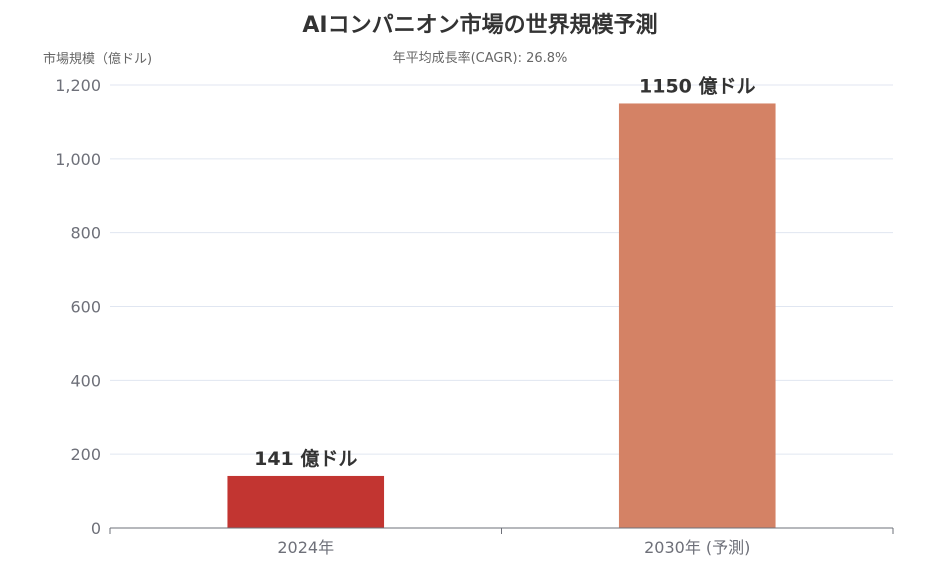 This screenshot has height=575, width=951. Describe the element at coordinates (85, 307) in the screenshot. I see `y-tick-label: 600` at that location.